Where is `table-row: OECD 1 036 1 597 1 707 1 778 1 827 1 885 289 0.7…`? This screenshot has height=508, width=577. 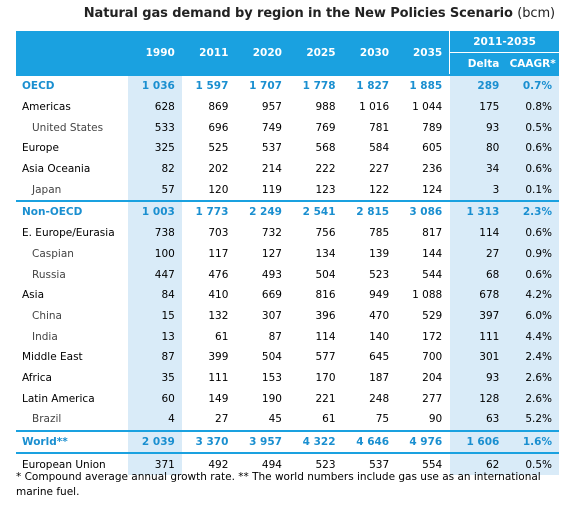 table-row: OECD 1 036 1 597 1 707 1 778 1 827 1 885 289 0.7… is located at coordinates (287, 85).